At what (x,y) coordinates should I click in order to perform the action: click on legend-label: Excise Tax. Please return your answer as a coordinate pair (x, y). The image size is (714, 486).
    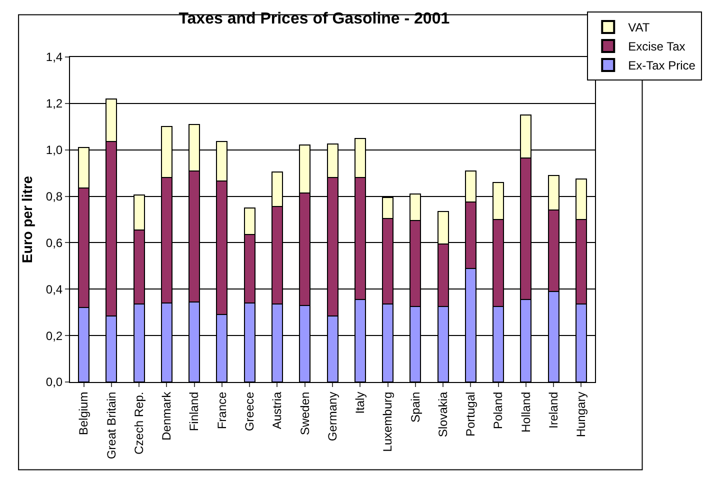
    Looking at the image, I should click on (657, 47).